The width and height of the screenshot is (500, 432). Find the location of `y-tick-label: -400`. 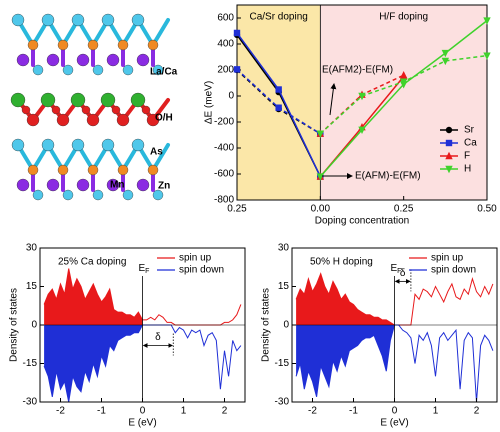

y-tick-label: -400 is located at coordinates (224, 148).